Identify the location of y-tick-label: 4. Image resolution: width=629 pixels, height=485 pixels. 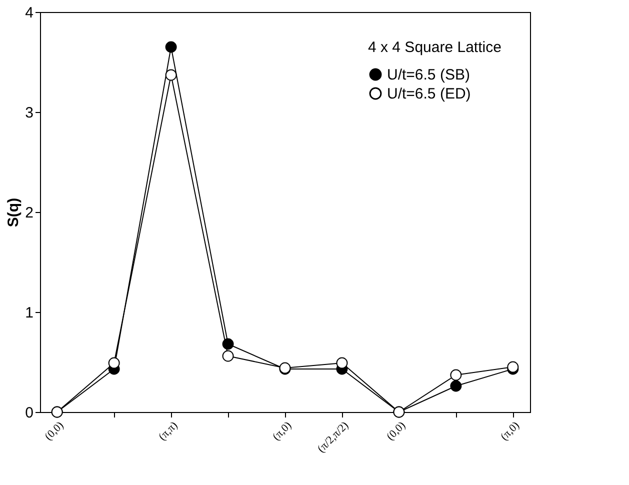
(29, 13).